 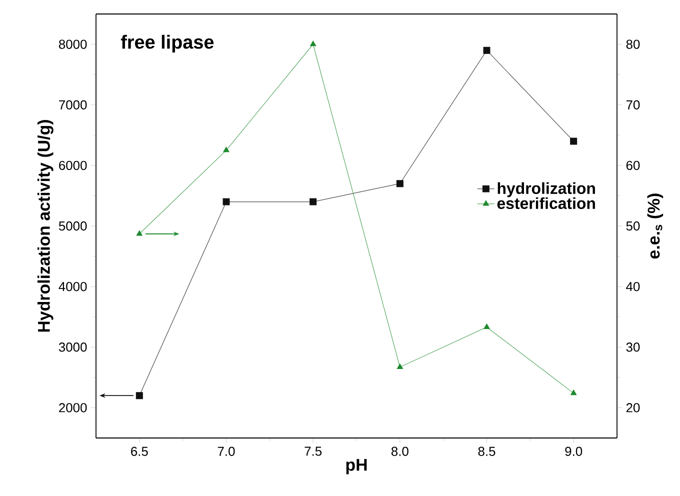 I want to click on y-tick-label: 6000, so click(x=73, y=165).